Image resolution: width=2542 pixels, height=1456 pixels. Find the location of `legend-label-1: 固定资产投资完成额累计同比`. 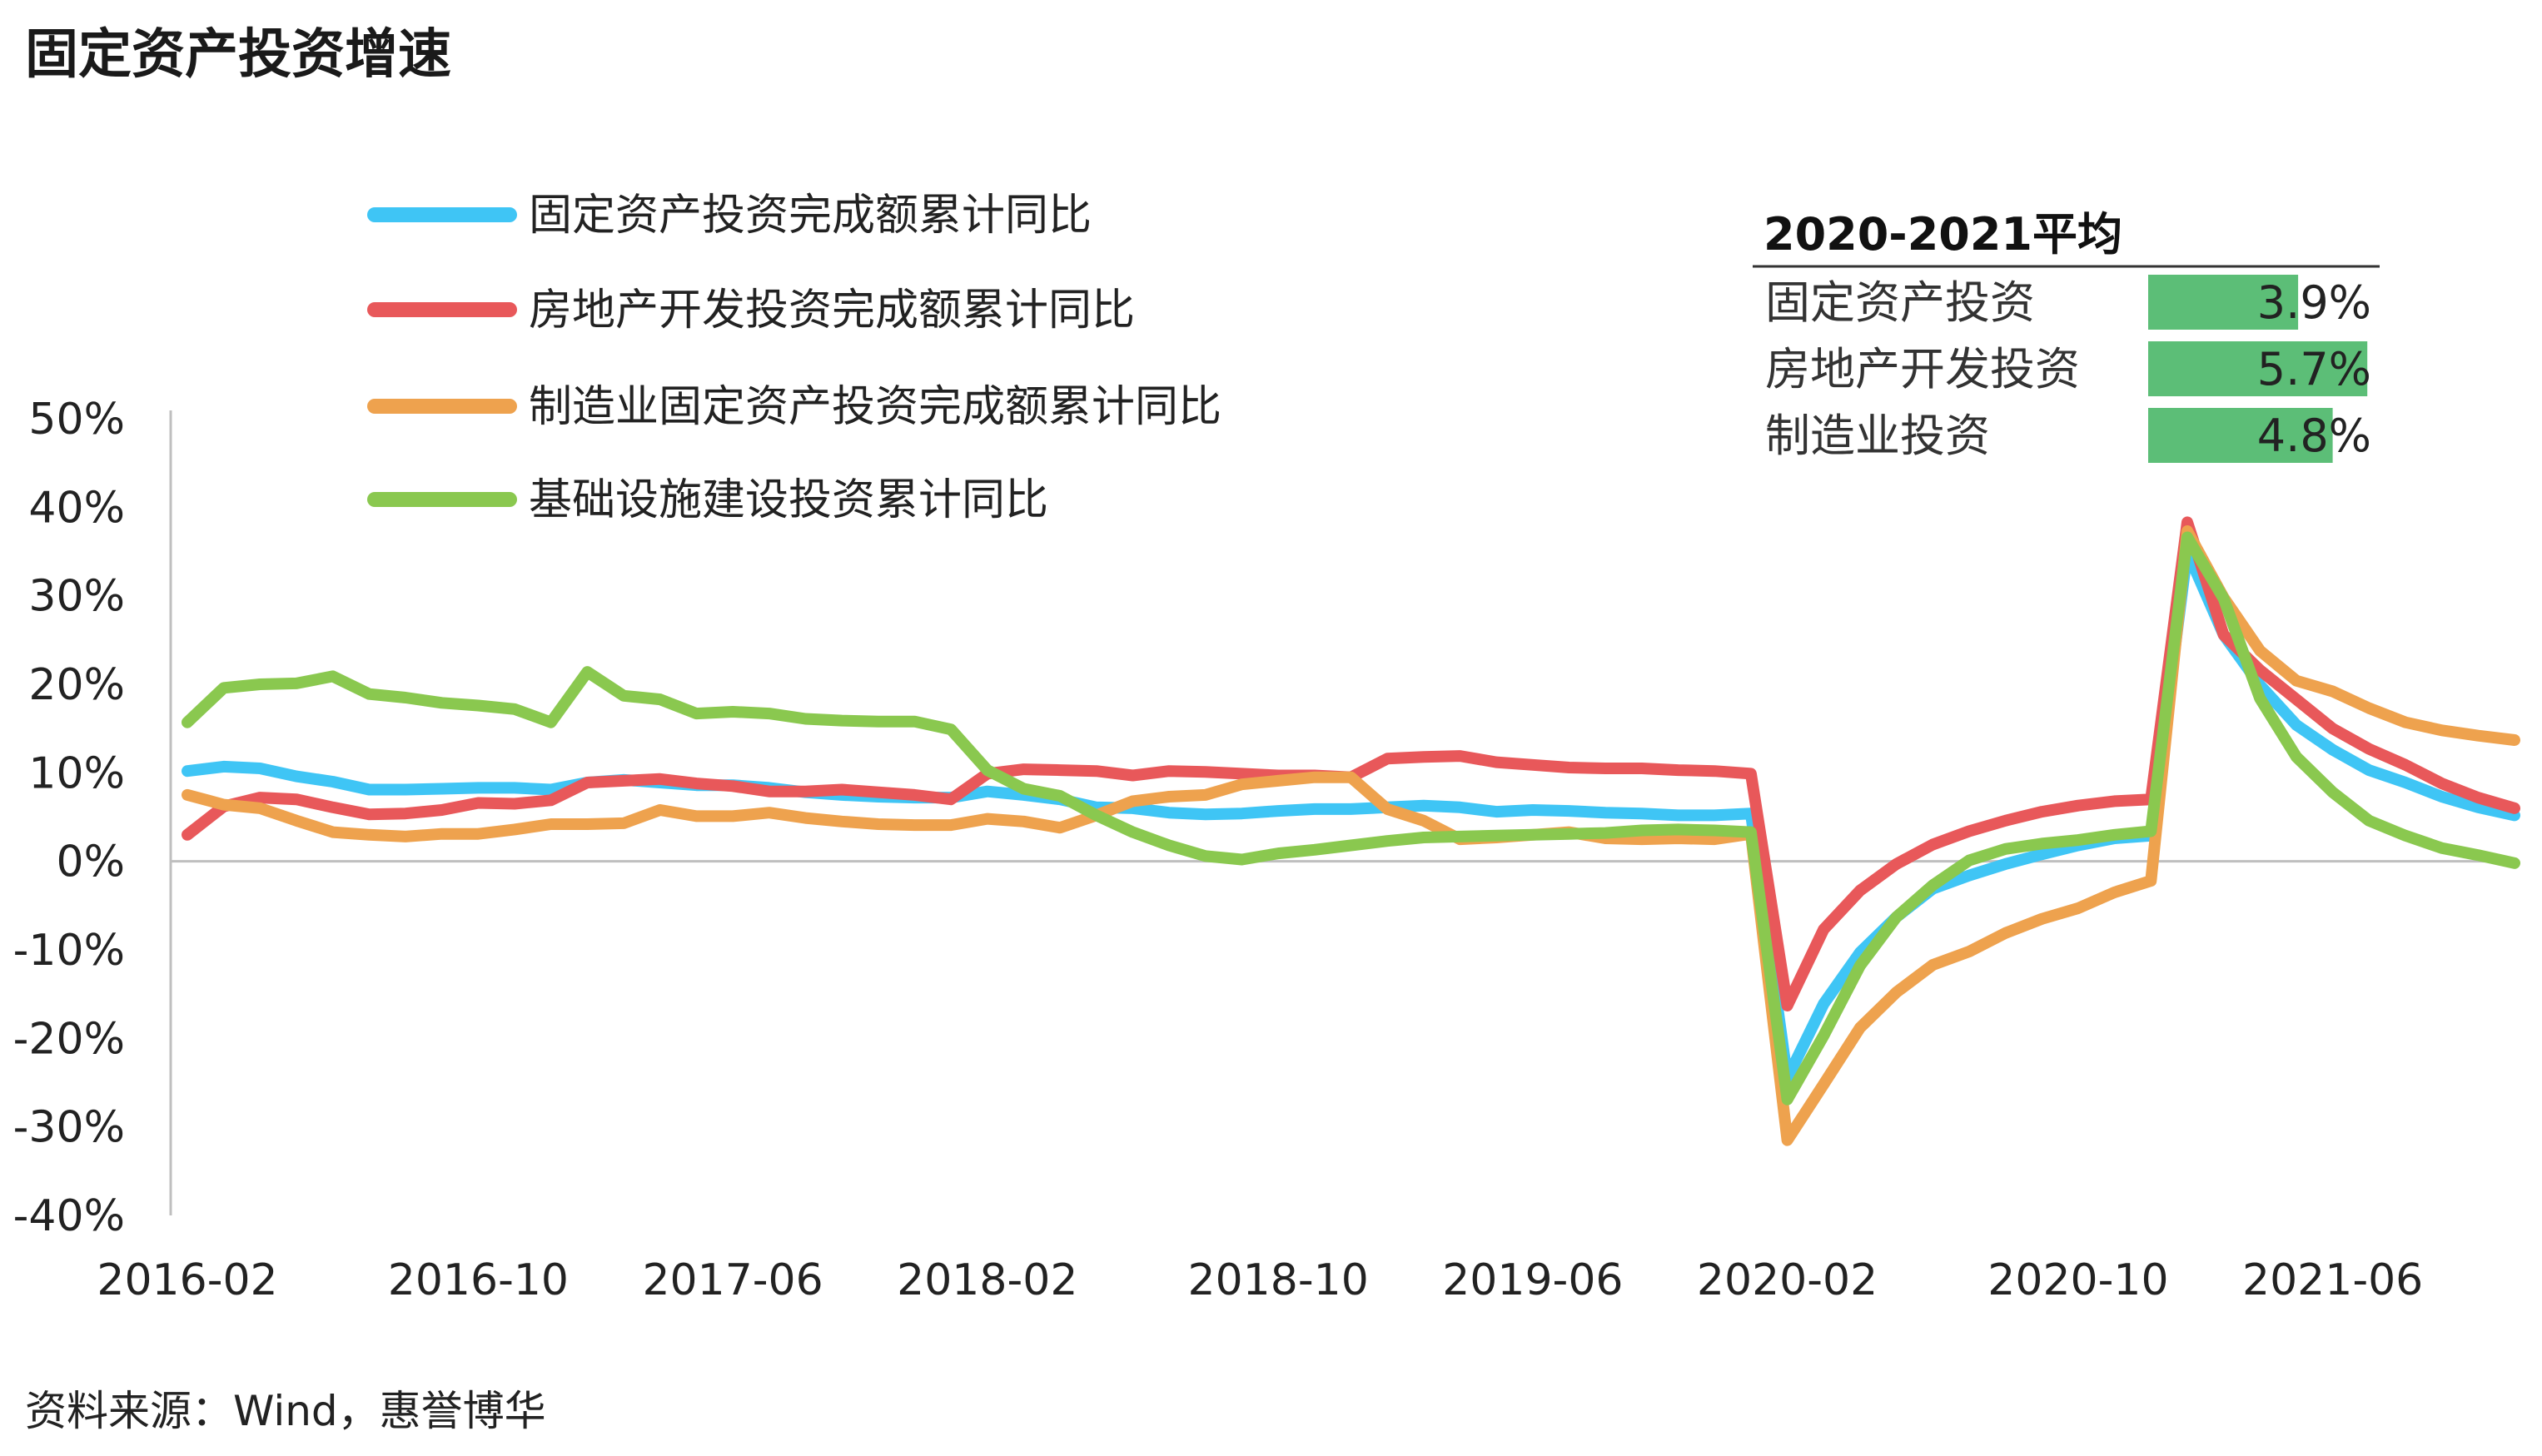

legend-label-1: 固定资产投资完成额累计同比 is located at coordinates (810, 216).